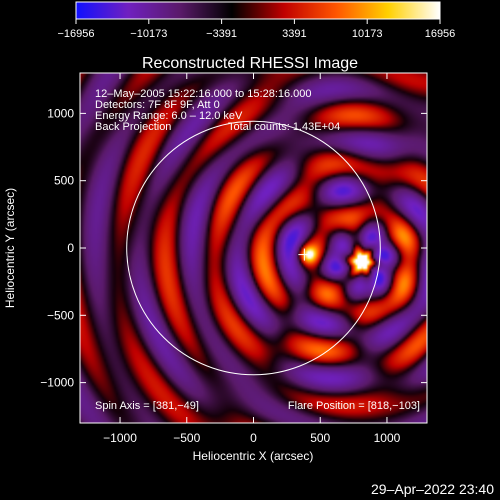 This screenshot has width=500, height=500. I want to click on x-axis-label: Heliocentric X (arcsec), so click(253, 456).